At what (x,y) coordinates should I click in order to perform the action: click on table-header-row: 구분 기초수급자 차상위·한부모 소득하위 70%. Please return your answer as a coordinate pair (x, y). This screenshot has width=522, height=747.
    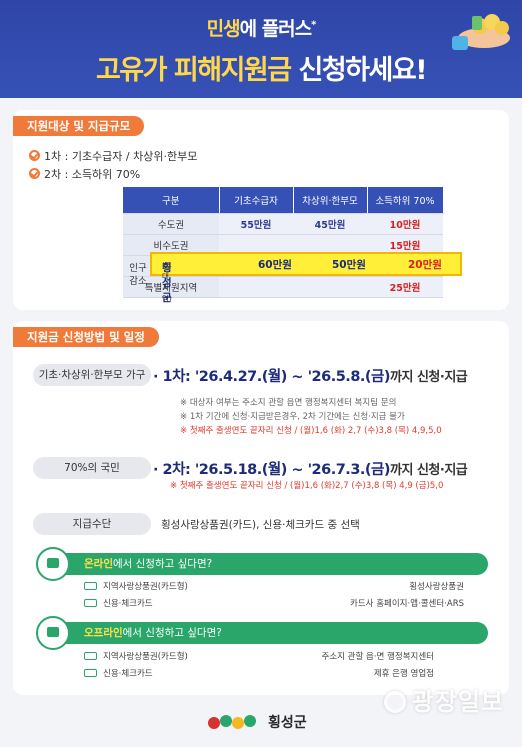
    Looking at the image, I should click on (283, 200).